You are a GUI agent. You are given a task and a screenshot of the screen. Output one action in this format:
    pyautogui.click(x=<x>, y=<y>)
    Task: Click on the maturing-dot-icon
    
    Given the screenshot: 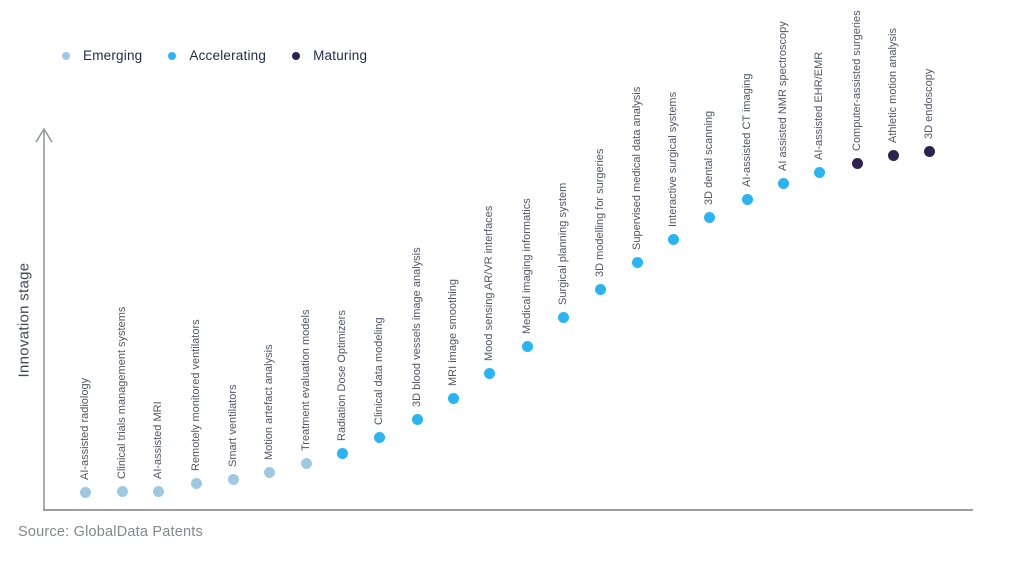 What is the action you would take?
    pyautogui.click(x=296, y=55)
    